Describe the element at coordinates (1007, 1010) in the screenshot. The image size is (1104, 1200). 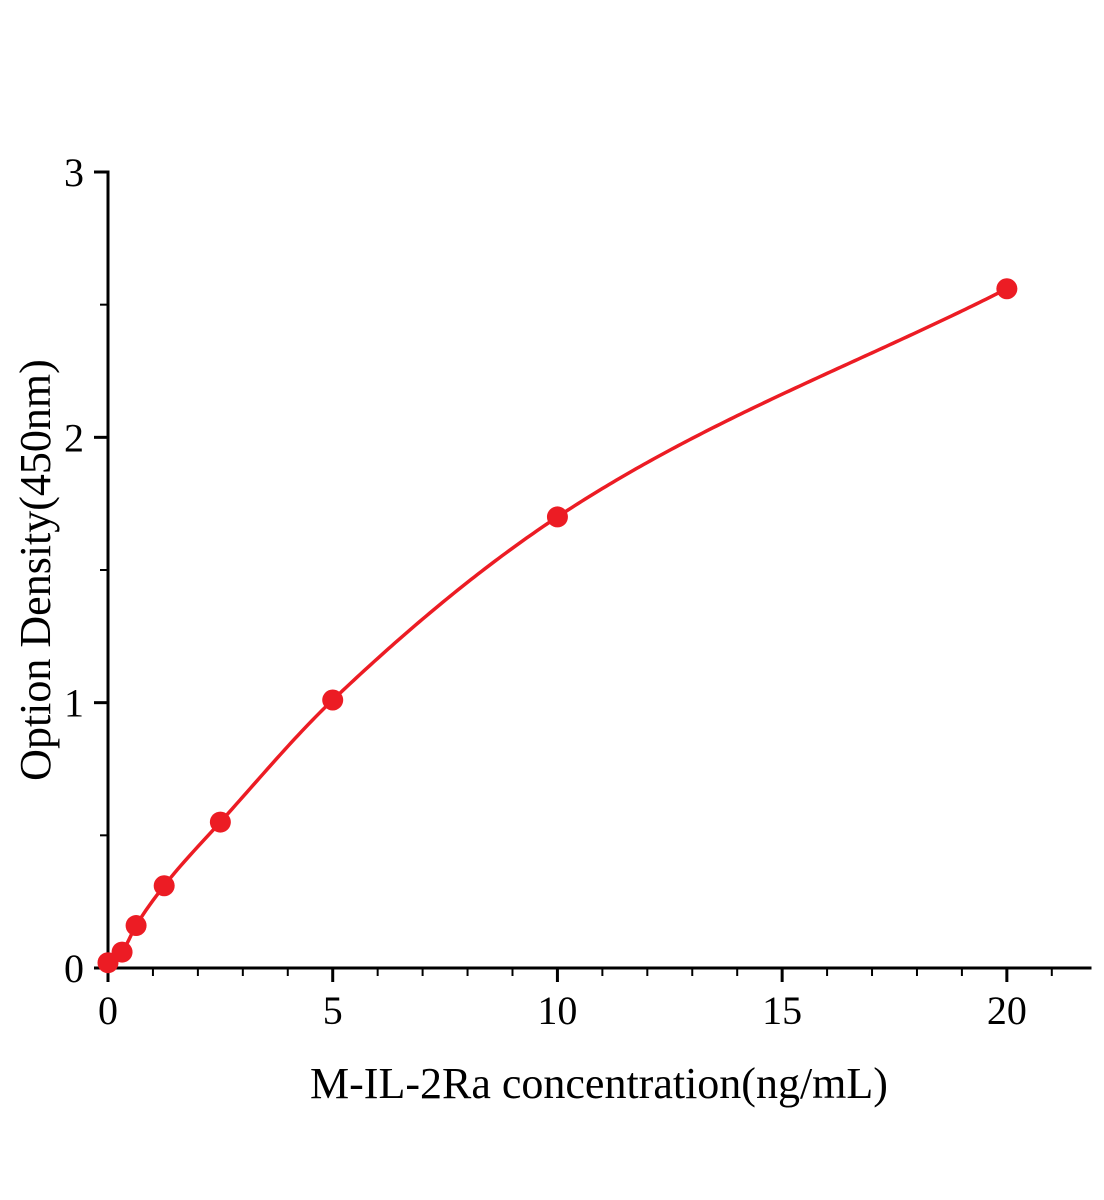
I see `x-tick-label: 20` at that location.